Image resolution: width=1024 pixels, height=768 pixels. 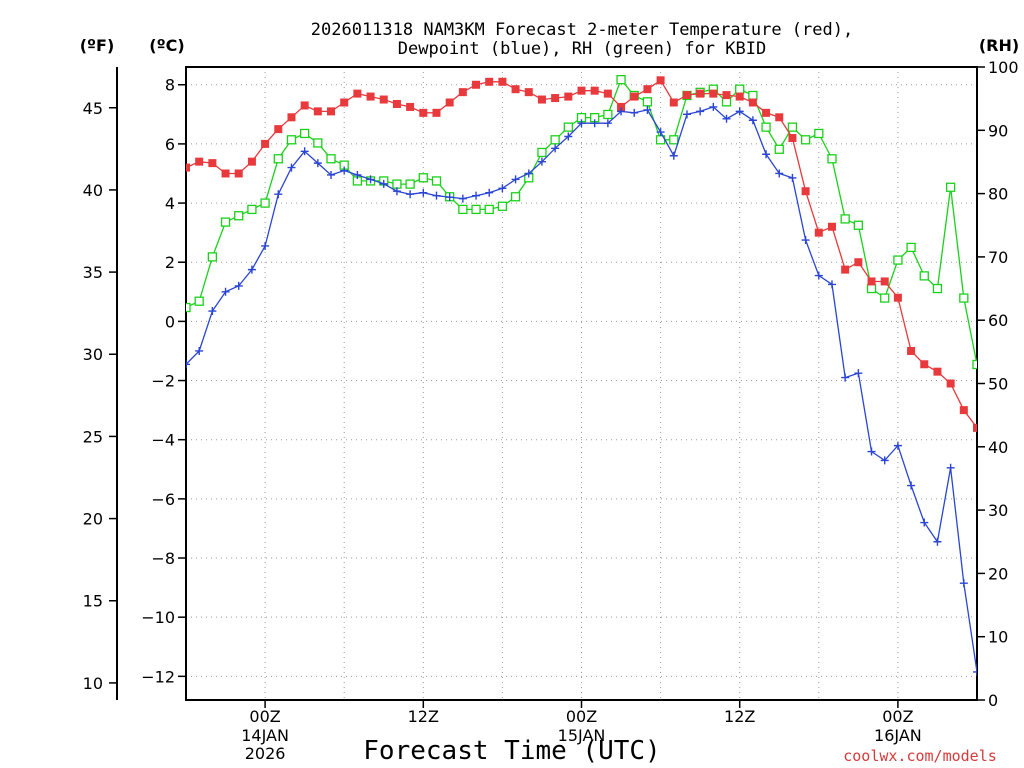 I want to click on rh-tick-label: 80, so click(x=998, y=194).